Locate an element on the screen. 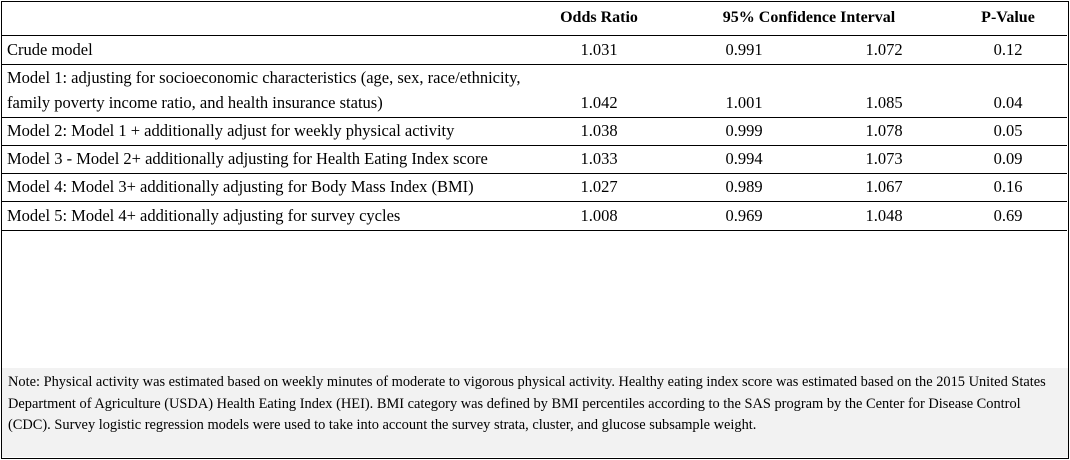 Image resolution: width=1070 pixels, height=460 pixels. row-label: Crude model is located at coordinates (265, 50).